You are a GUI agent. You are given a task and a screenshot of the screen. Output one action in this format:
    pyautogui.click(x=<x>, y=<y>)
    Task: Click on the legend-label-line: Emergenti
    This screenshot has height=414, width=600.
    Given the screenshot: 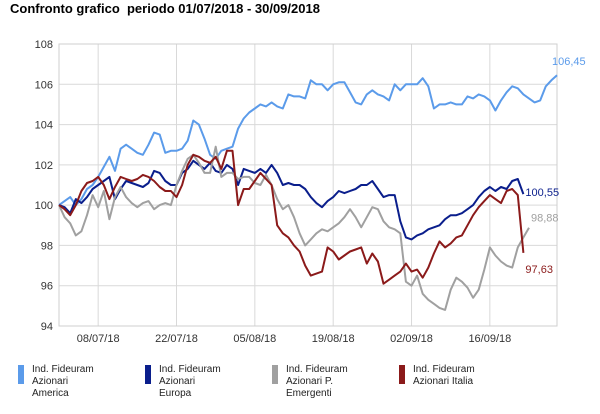 What is the action you would take?
    pyautogui.click(x=309, y=393)
    